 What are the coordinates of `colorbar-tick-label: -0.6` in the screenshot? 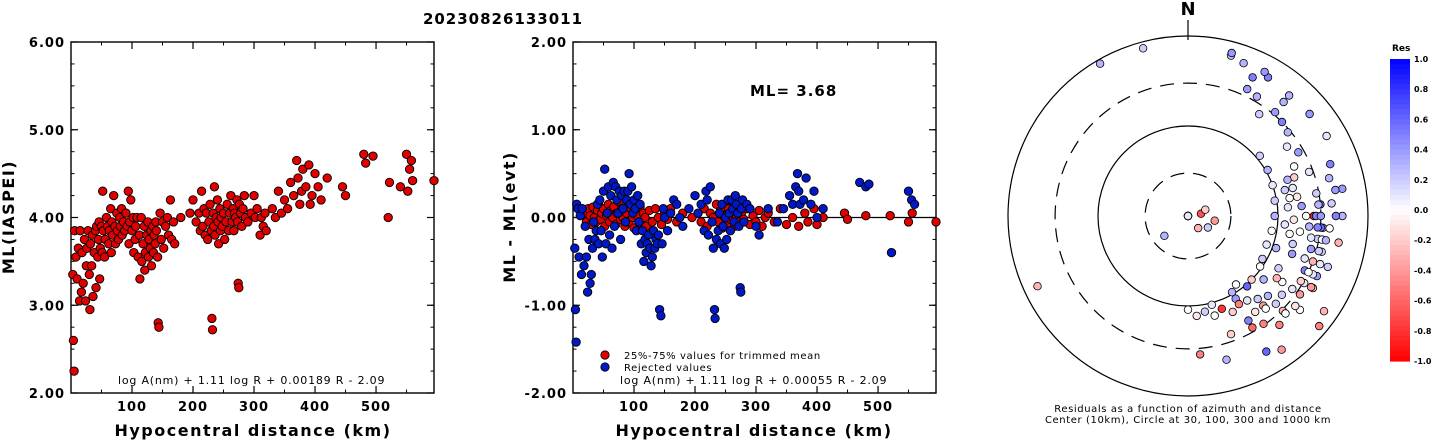 It's located at (1423, 301).